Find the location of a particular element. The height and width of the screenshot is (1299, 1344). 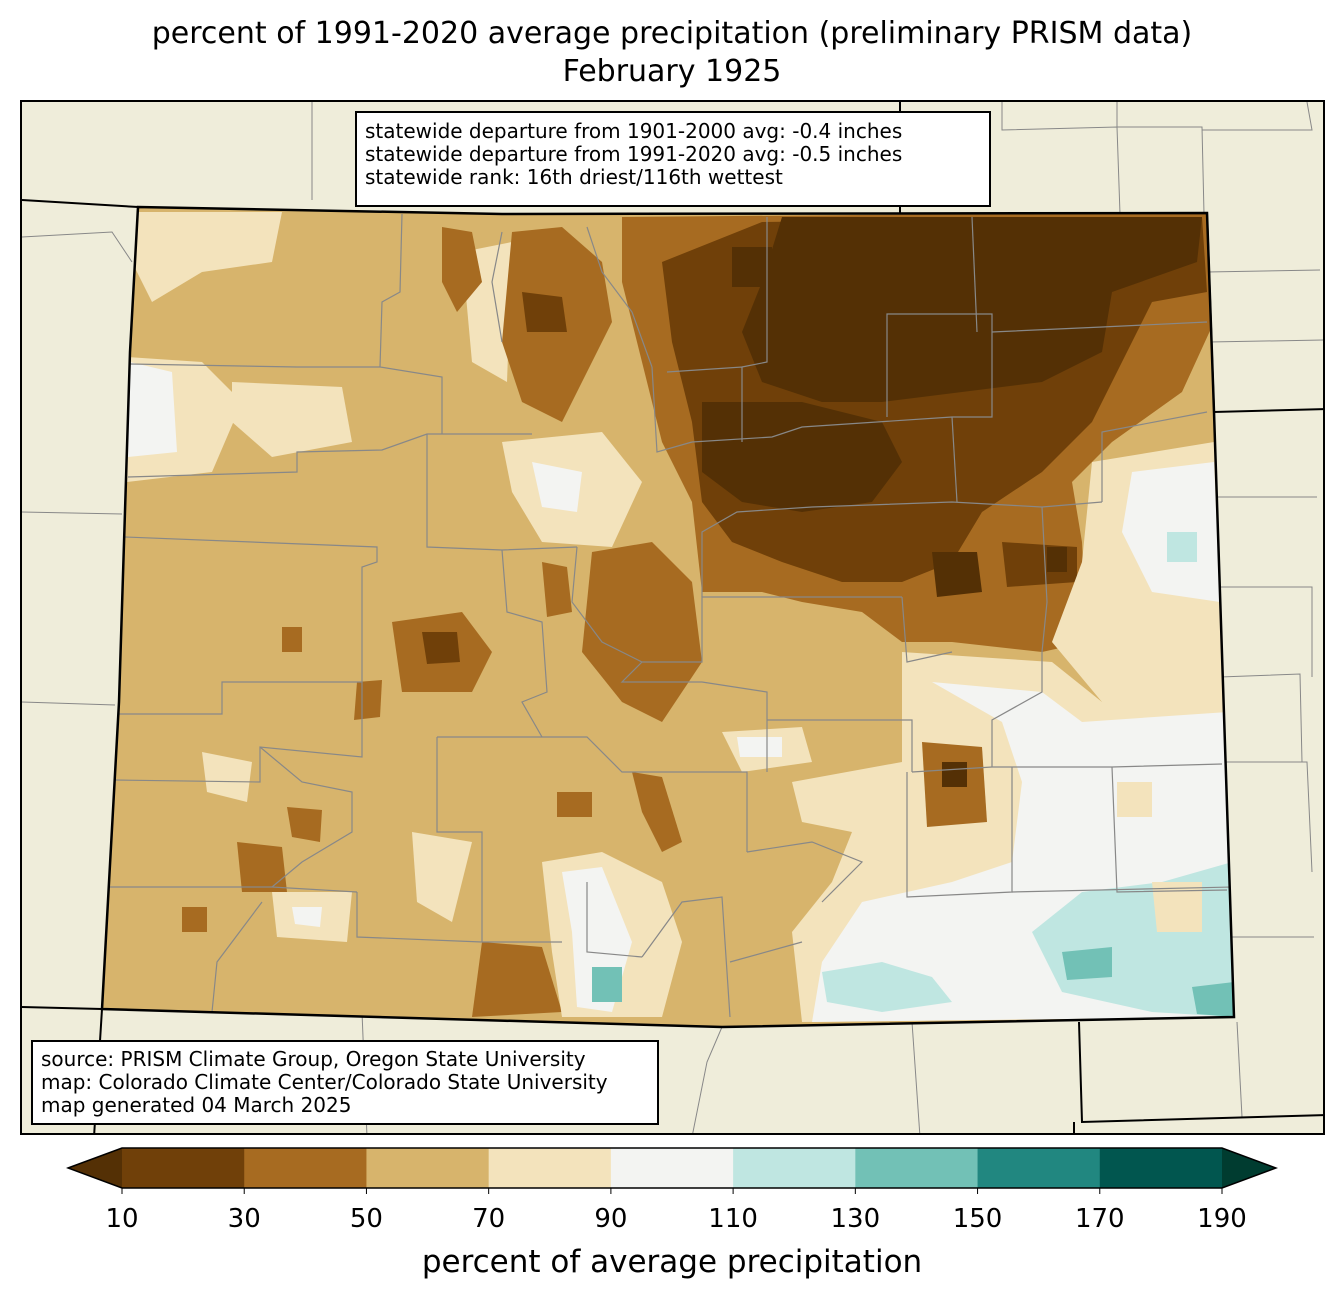

colorbar-tick-label: 10 is located at coordinates (122, 1219).